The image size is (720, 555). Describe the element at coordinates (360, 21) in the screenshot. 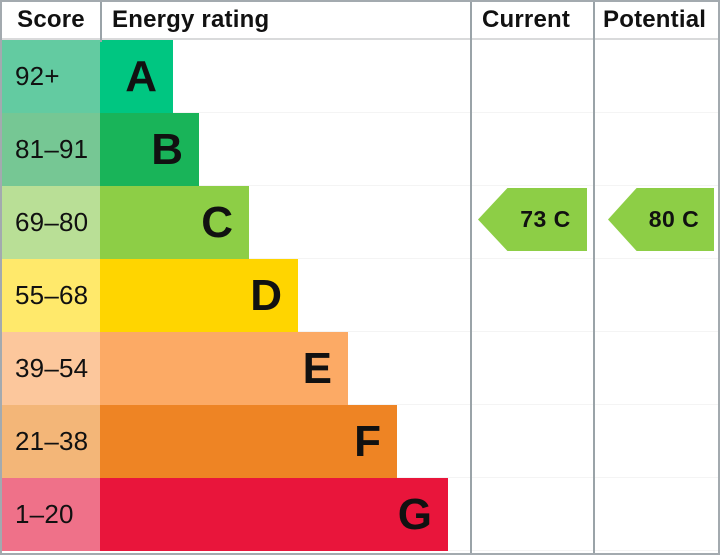

I see `chart-header: Score Energy rating Current Potential` at that location.